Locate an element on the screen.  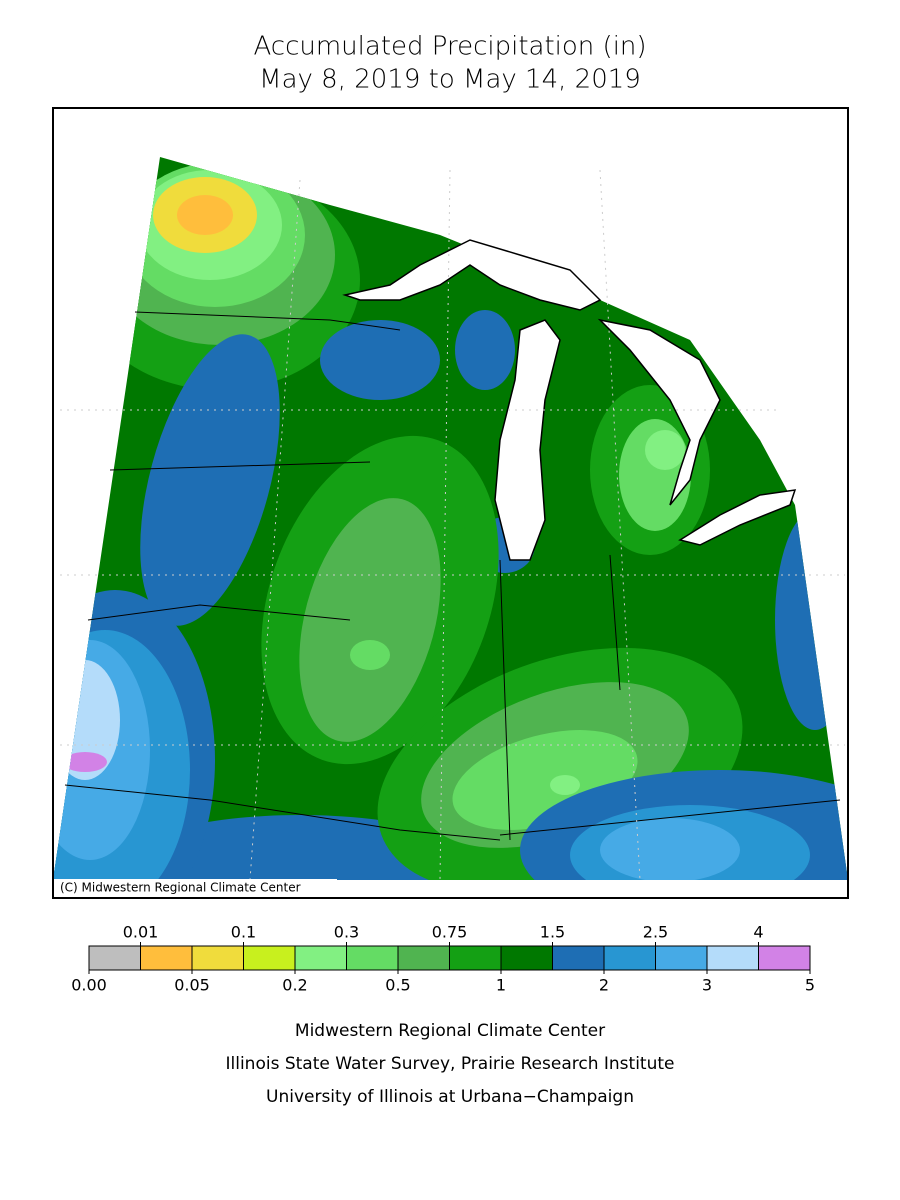
legend-label: 0.01 is located at coordinates (141, 932).